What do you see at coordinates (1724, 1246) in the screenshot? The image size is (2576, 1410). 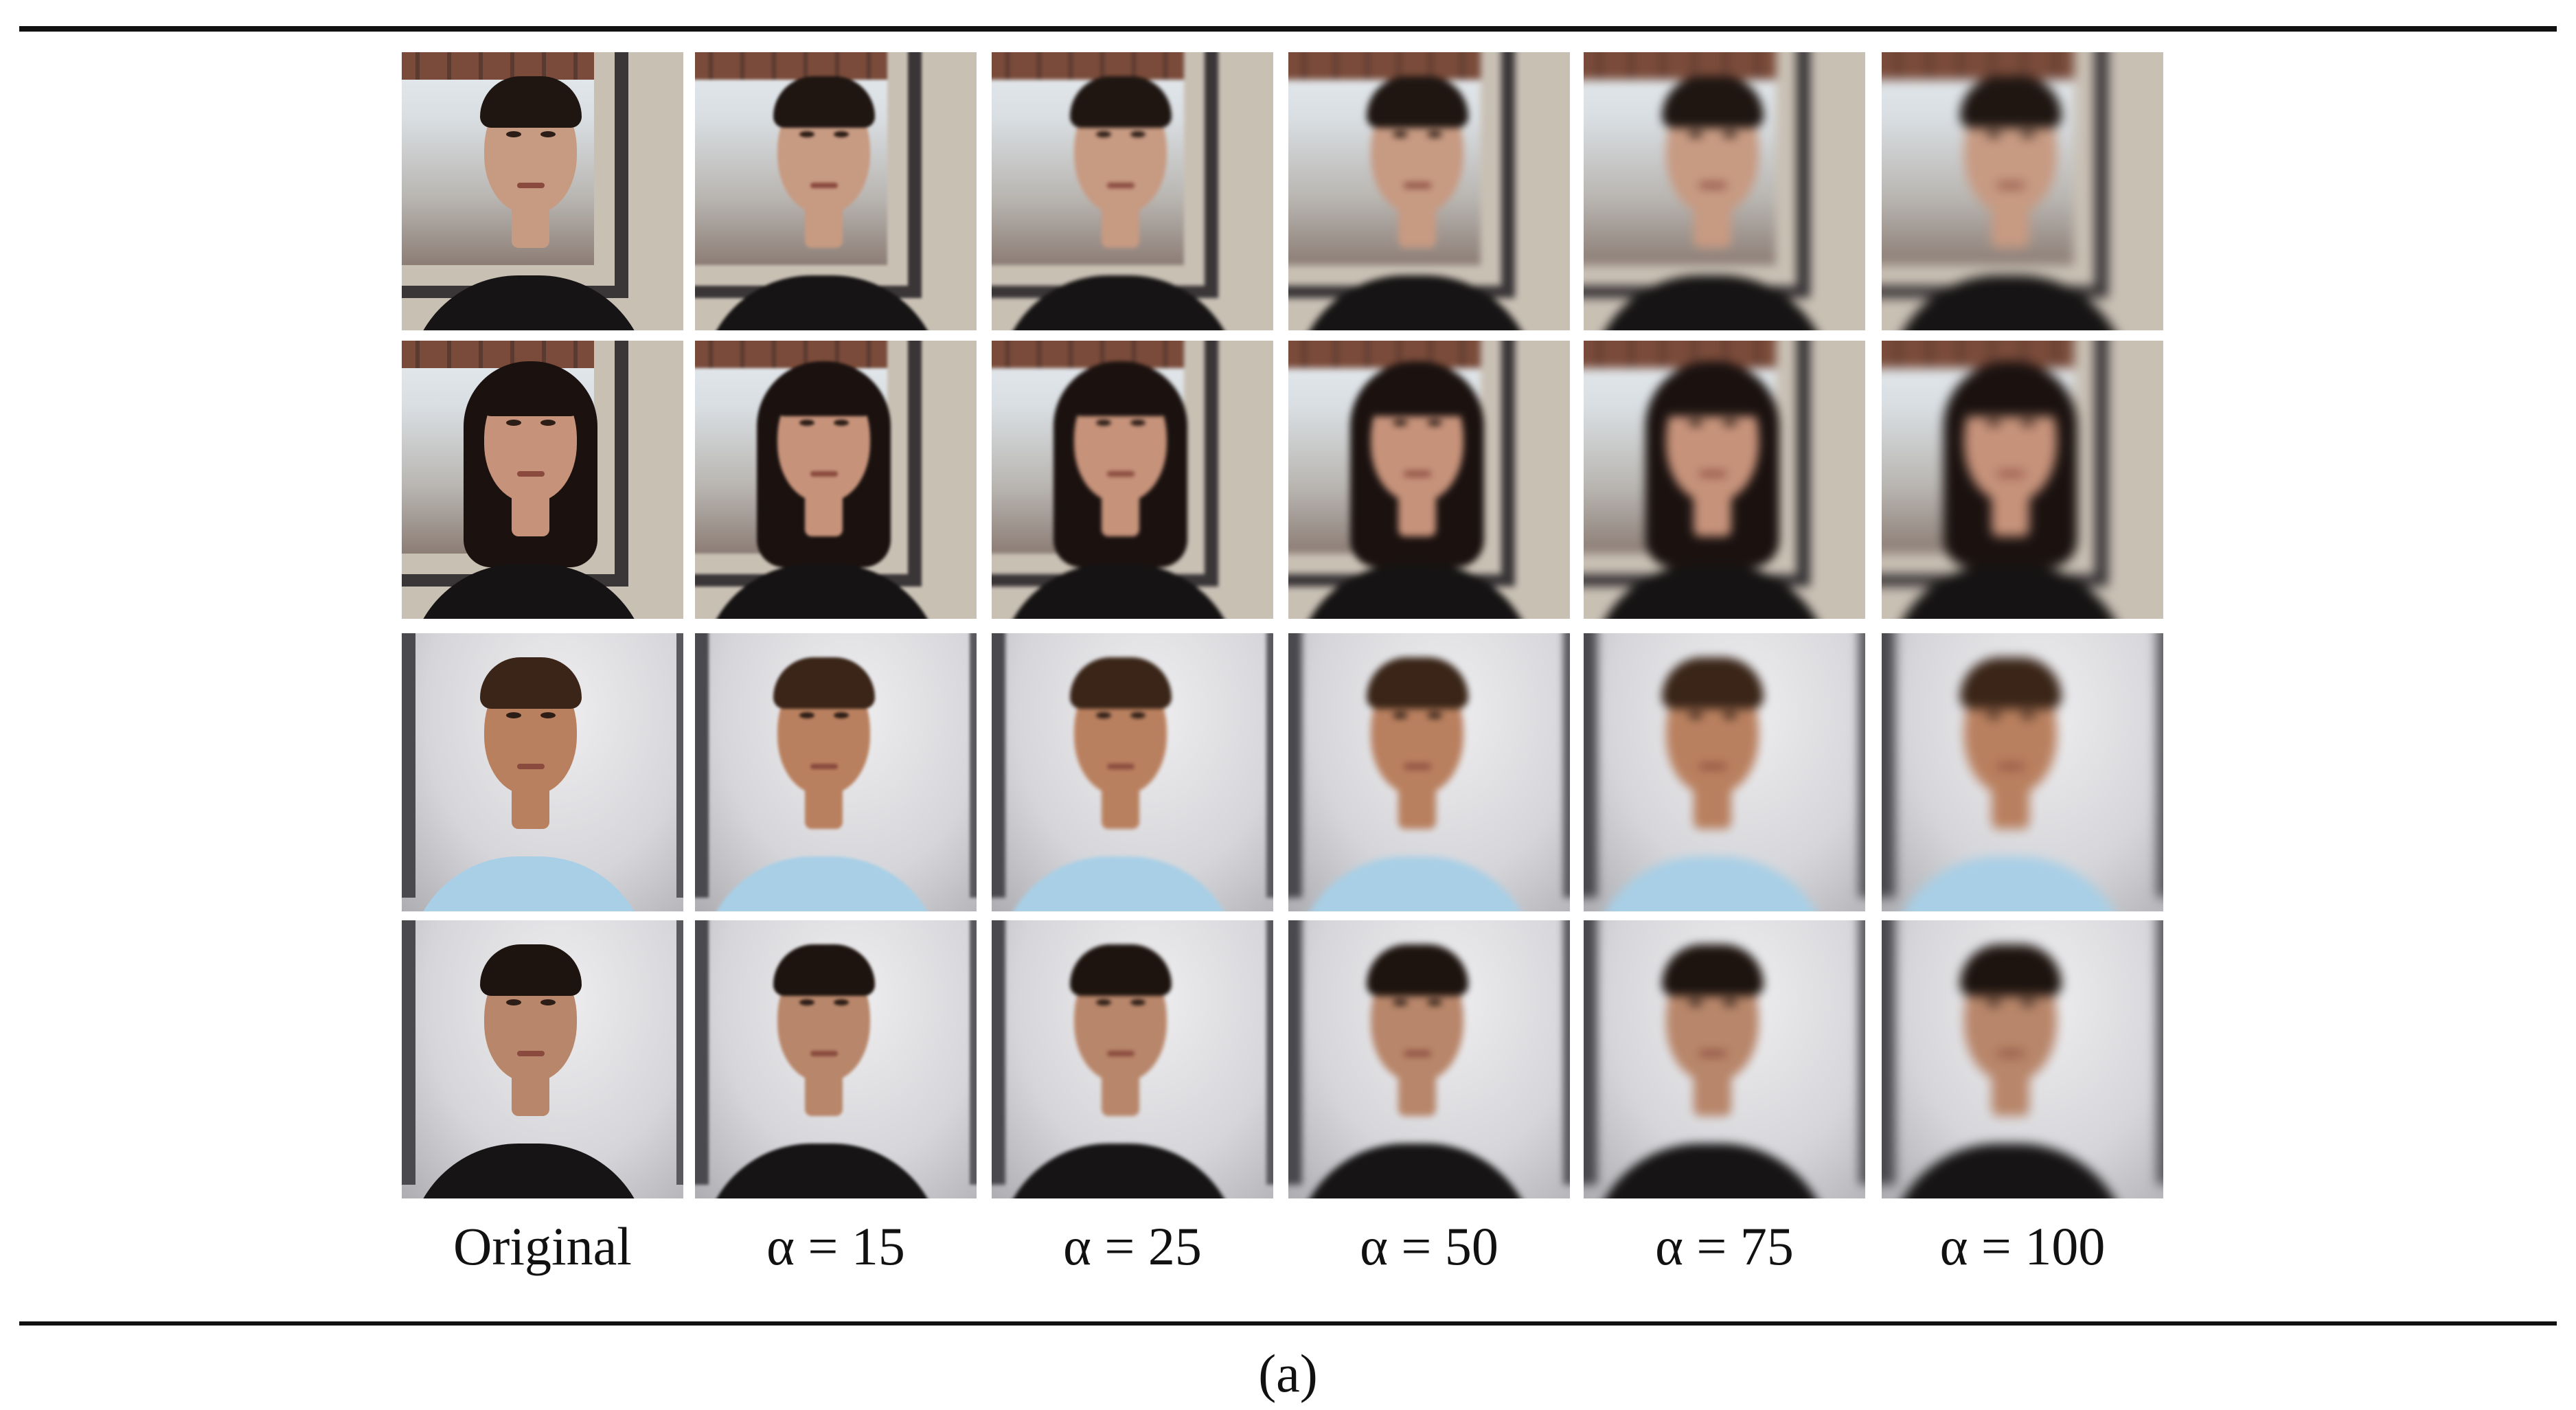 I see `column-caption: α = 75` at bounding box center [1724, 1246].